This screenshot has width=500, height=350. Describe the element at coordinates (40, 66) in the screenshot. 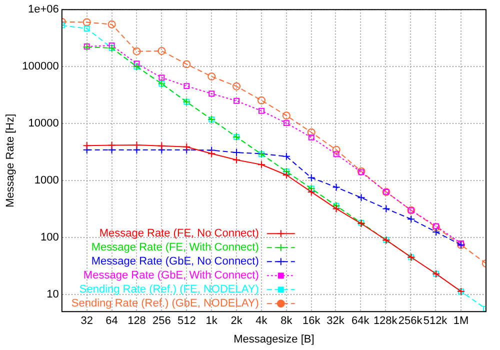

I see `y-tick-label: 100000` at that location.